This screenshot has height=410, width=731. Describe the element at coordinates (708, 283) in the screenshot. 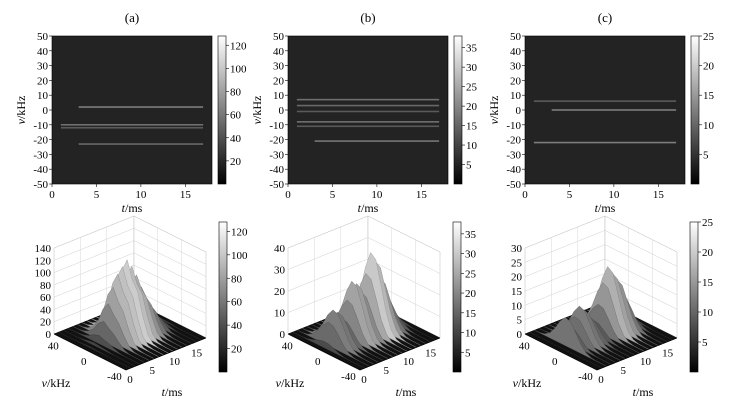

I see `colorbar-tick-label: 15` at that location.